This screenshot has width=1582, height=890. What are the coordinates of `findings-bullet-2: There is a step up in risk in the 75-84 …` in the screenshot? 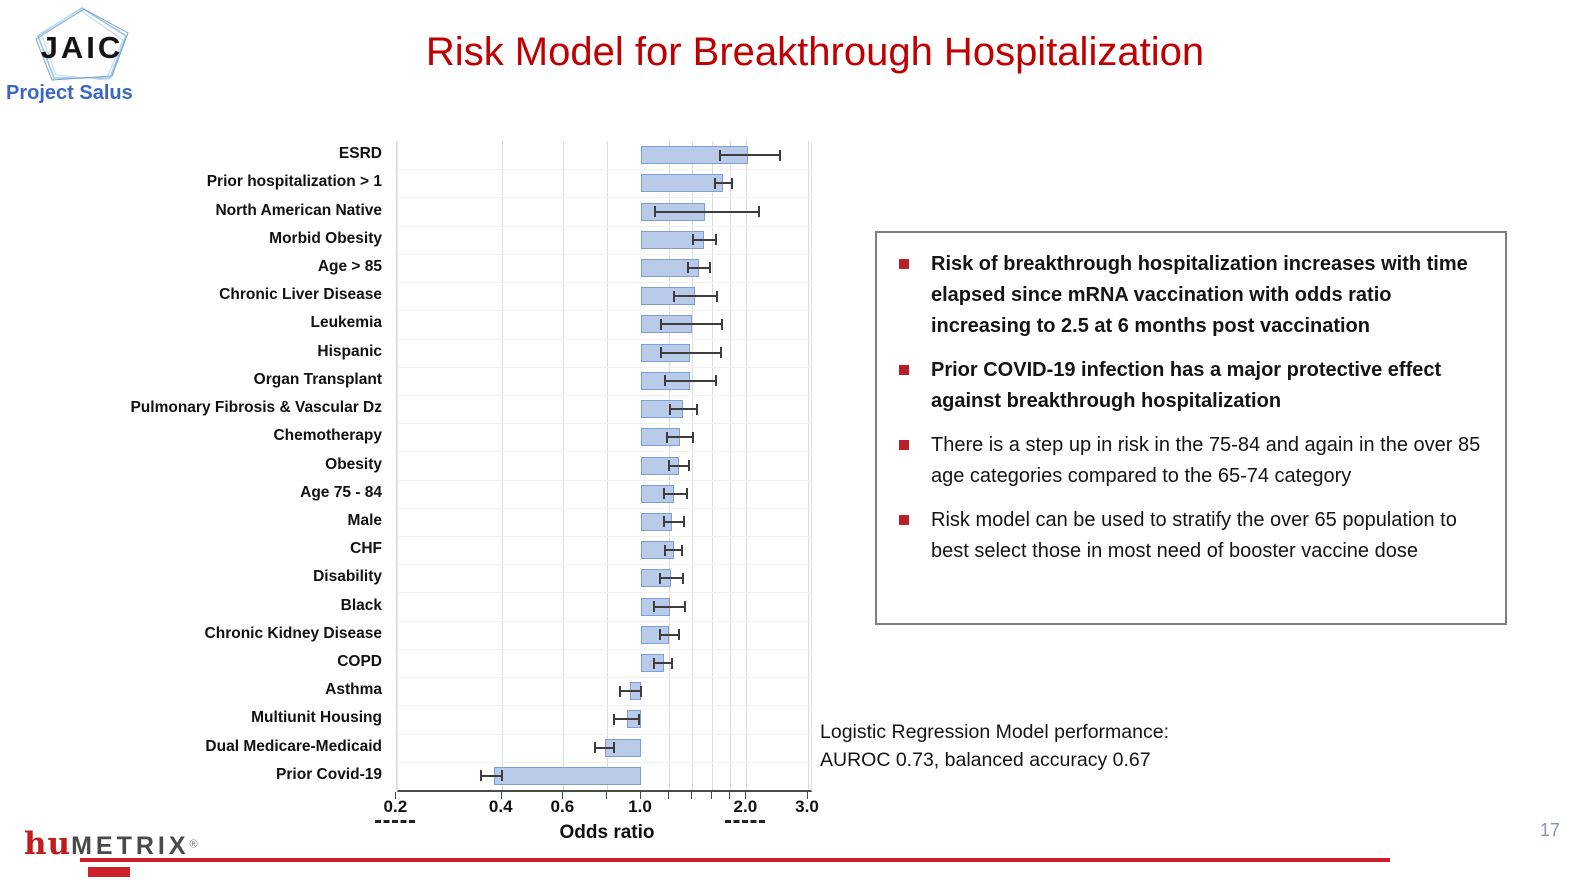 It's located at (1188, 461).